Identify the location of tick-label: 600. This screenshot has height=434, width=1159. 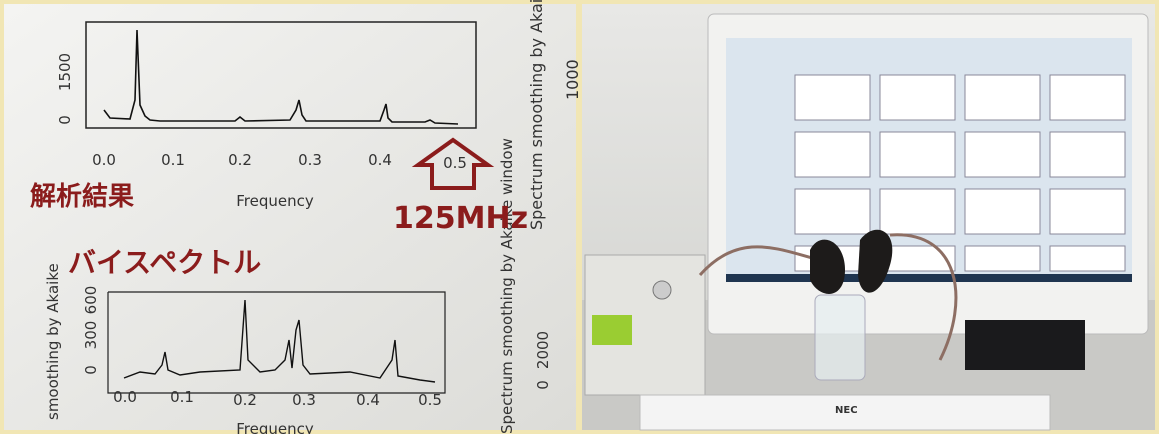
(91, 300).